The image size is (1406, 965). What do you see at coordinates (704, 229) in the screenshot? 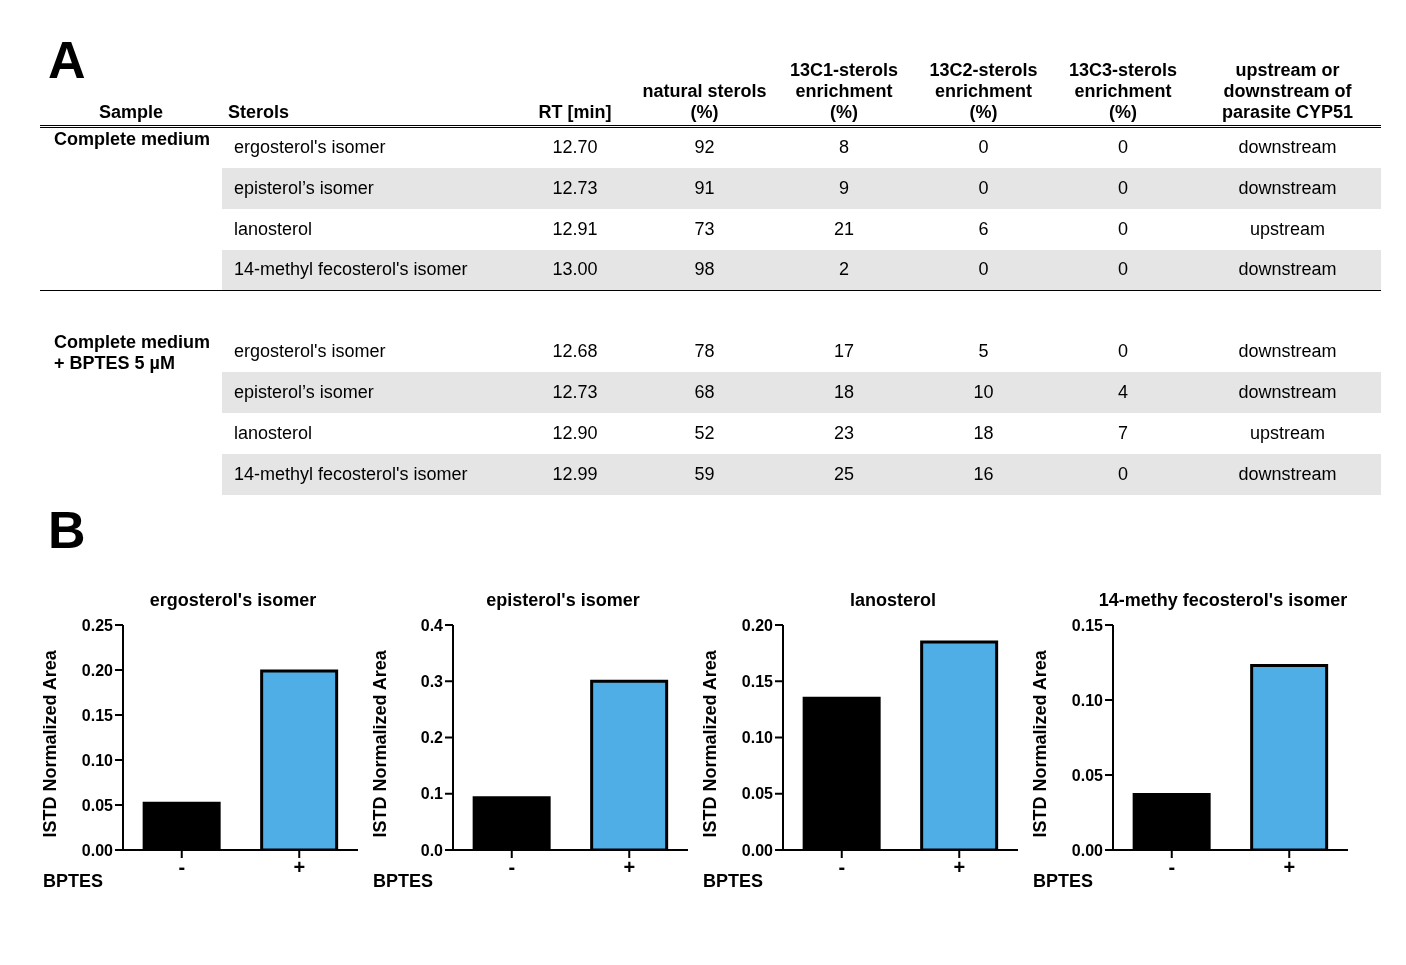
I see `text: 73` at bounding box center [704, 229].